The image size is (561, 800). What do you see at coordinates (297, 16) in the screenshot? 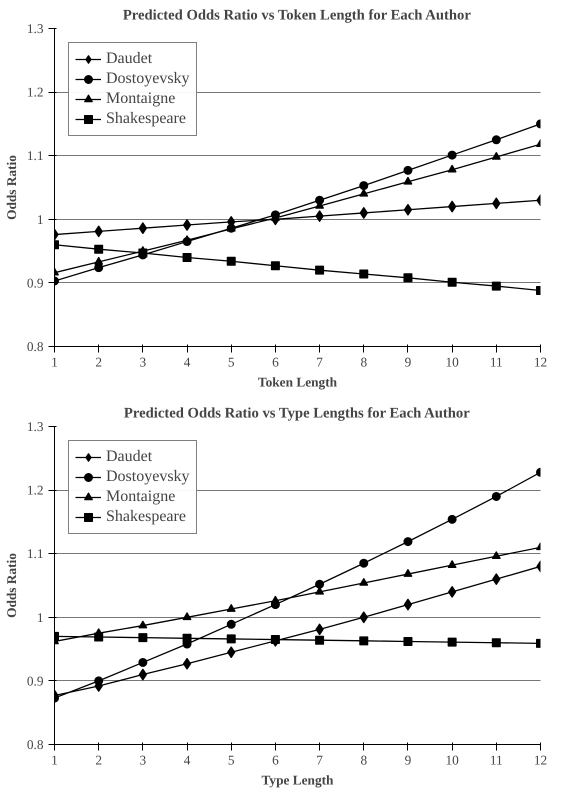
I see `chart-title: Predicted Odds Ratio vs Token Length for Each Author` at bounding box center [297, 16].